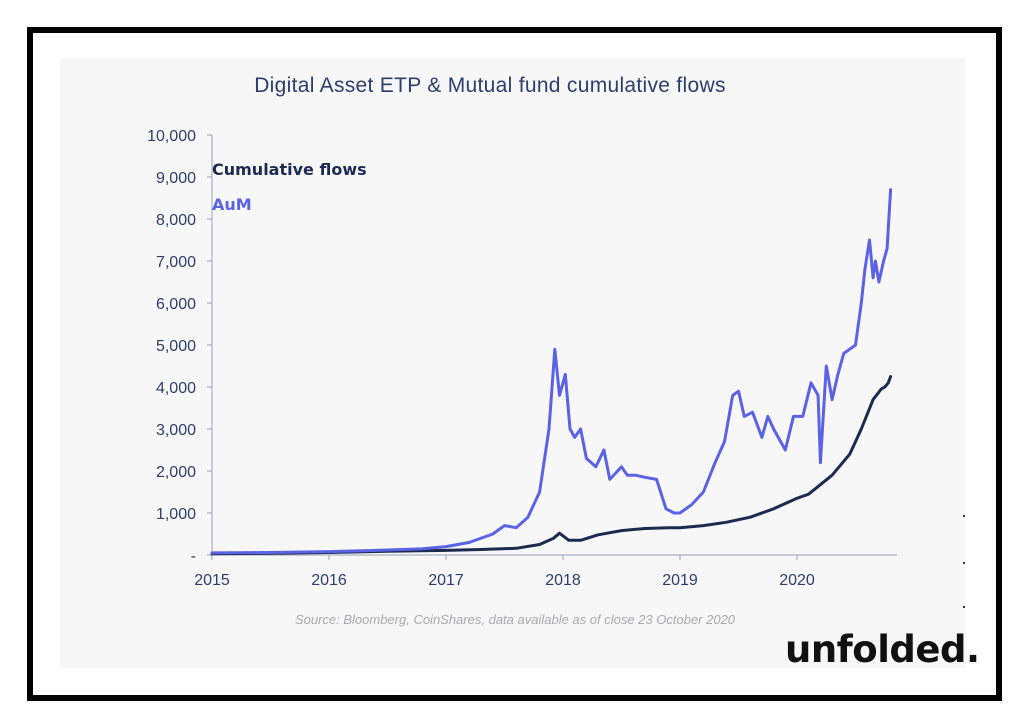 The width and height of the screenshot is (1024, 724). What do you see at coordinates (882, 649) in the screenshot?
I see `brand-logo: unfolded.` at bounding box center [882, 649].